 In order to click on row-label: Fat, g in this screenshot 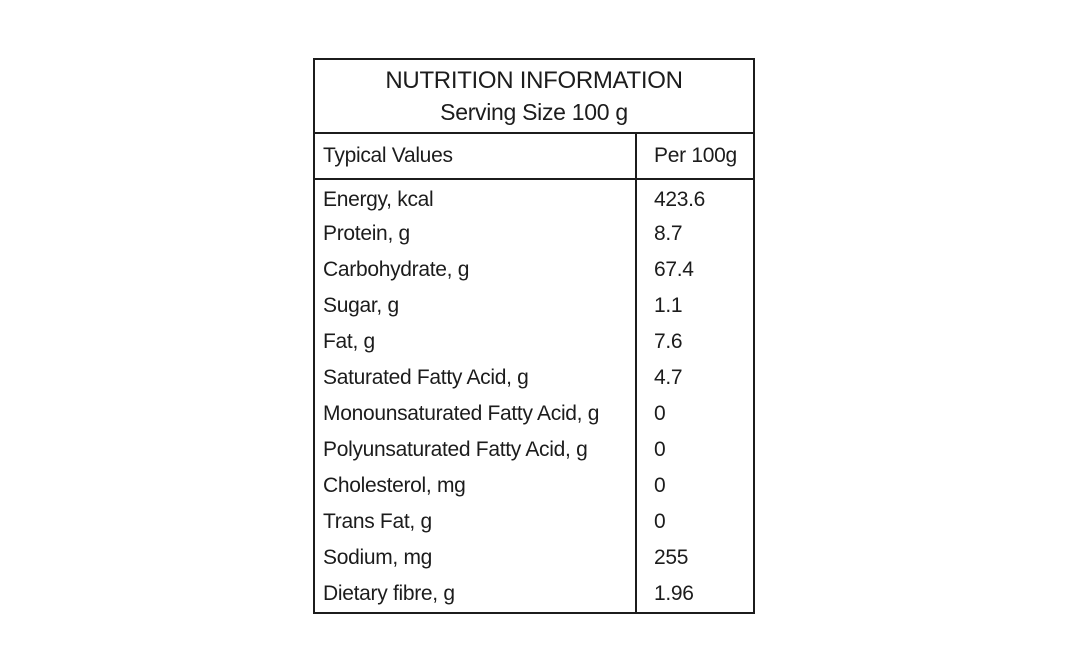, I will do `click(476, 342)`.